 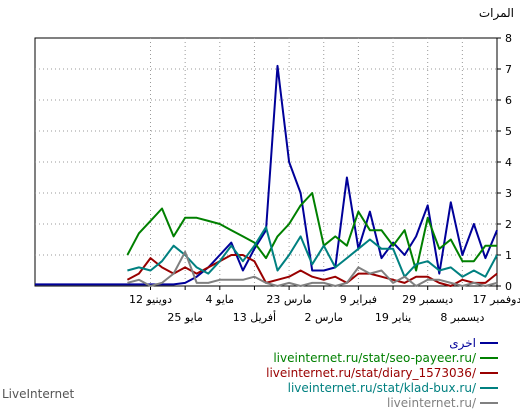 I want to click on x-tick-label: 8 ديسمبر, so click(x=462, y=317).